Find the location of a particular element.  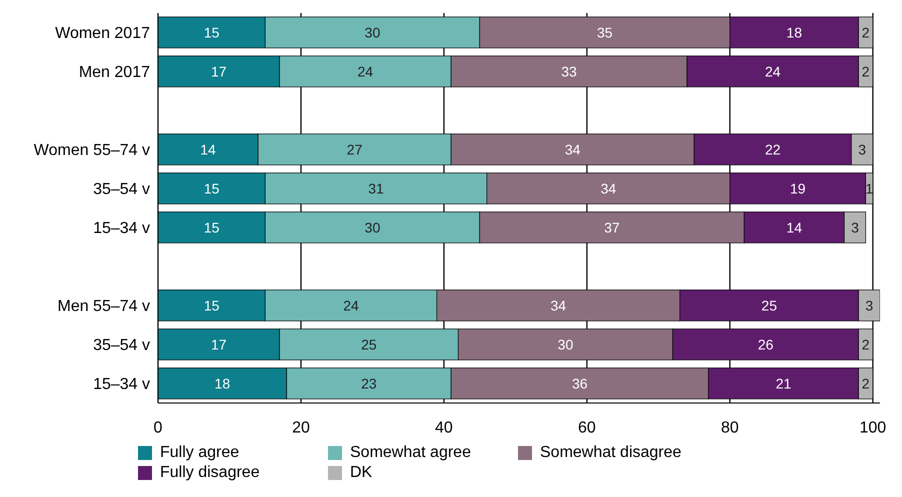

y-tick-label: Women 55–74 v is located at coordinates (92, 151).